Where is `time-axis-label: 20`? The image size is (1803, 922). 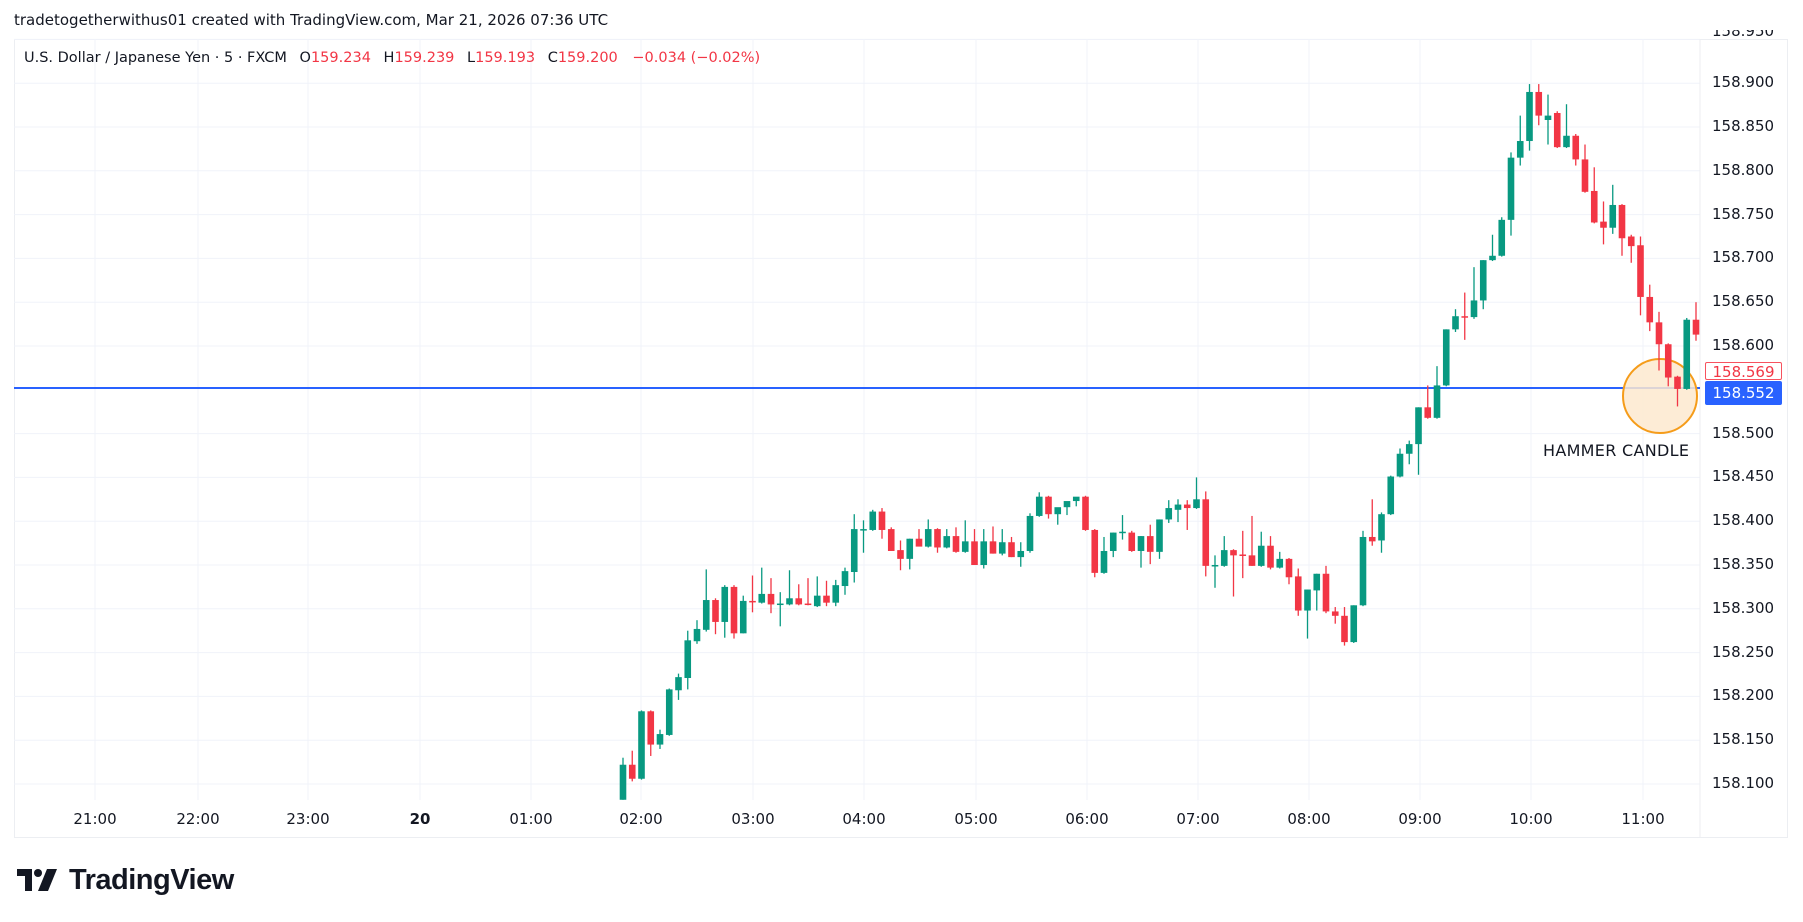 time-axis-label: 20 is located at coordinates (420, 819).